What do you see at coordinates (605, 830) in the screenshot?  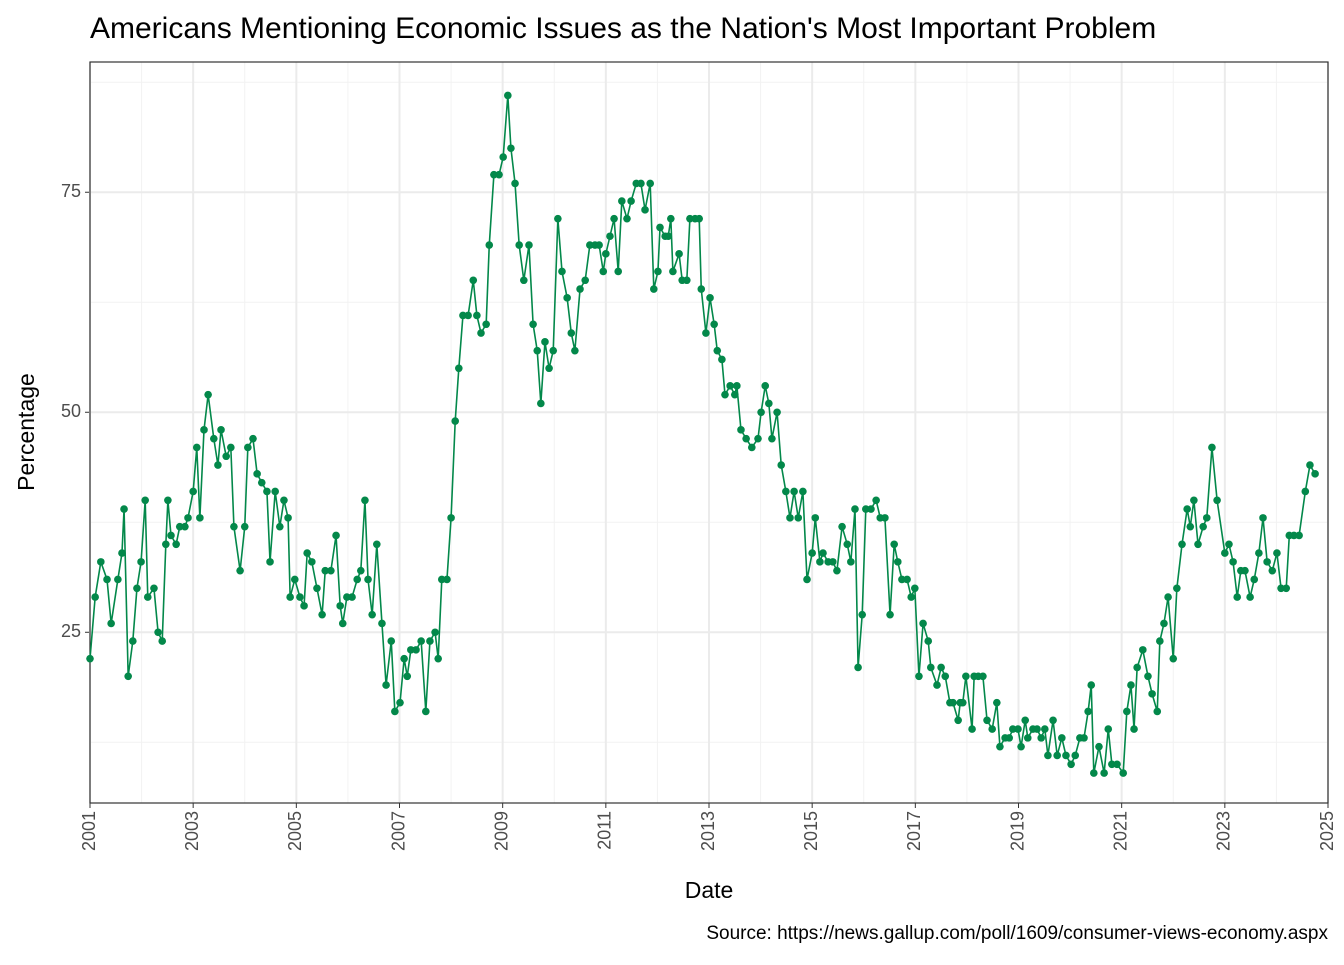 I see `x-tick-label: 2011` at bounding box center [605, 830].